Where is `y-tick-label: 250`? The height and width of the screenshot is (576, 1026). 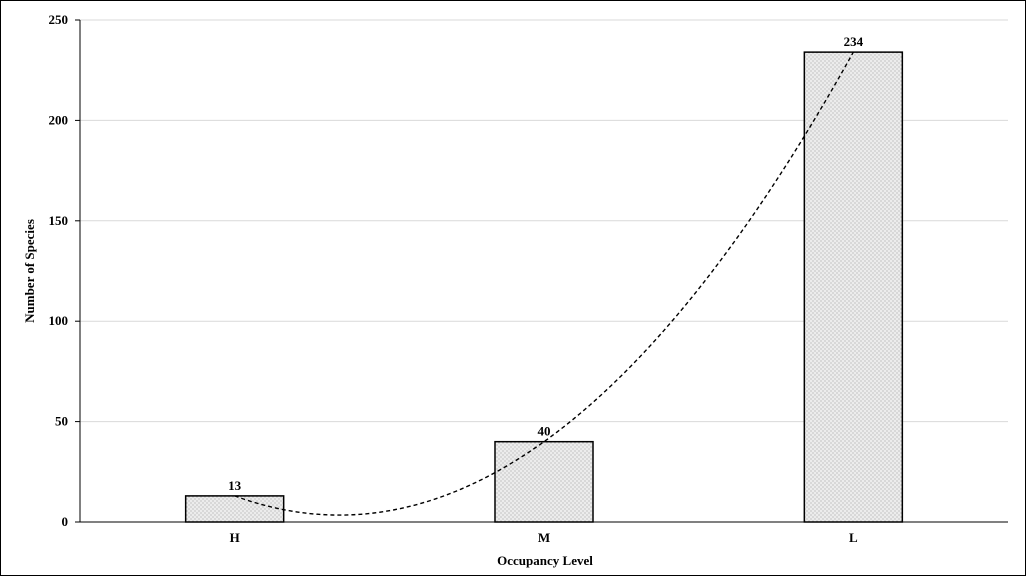
y-tick-label: 250 is located at coordinates (59, 19).